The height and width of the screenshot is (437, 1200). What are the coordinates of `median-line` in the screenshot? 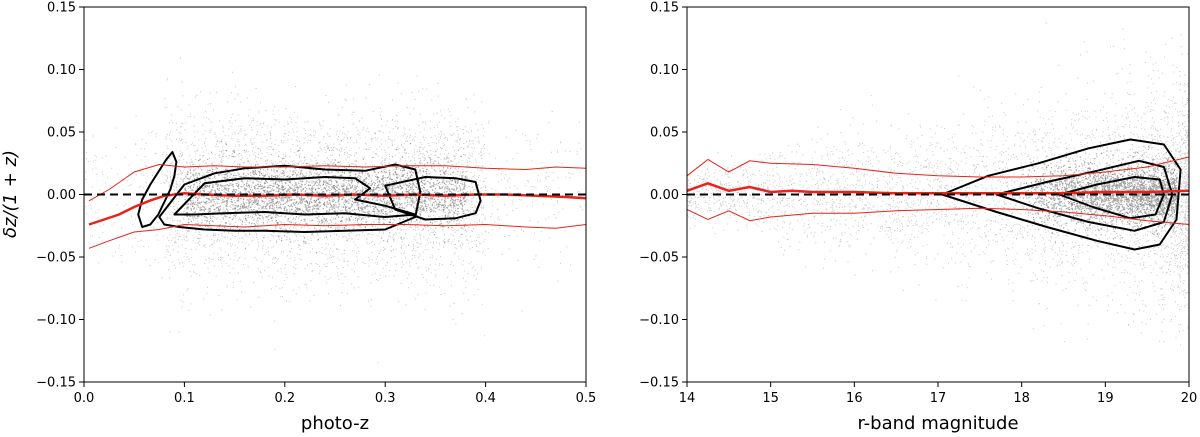 It's located at (938, 188).